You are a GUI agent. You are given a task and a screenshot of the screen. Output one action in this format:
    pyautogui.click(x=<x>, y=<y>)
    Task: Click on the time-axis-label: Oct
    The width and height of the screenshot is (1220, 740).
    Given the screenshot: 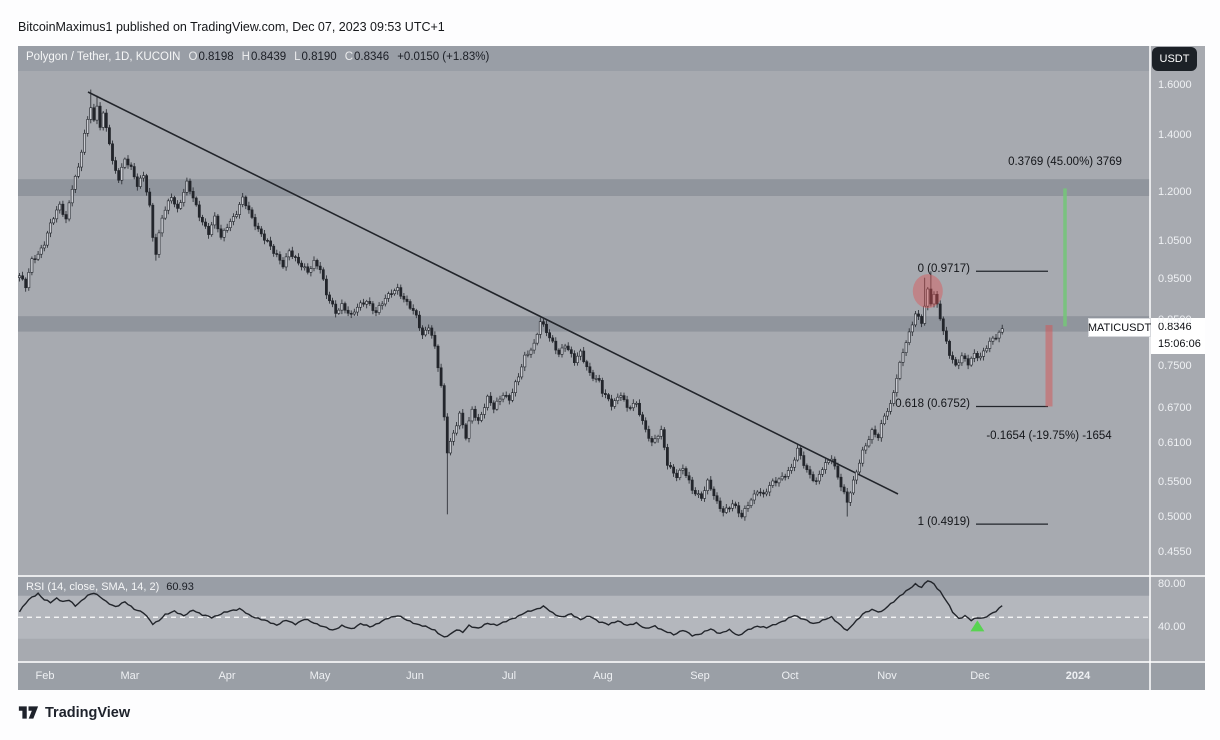 What is the action you would take?
    pyautogui.click(x=790, y=676)
    